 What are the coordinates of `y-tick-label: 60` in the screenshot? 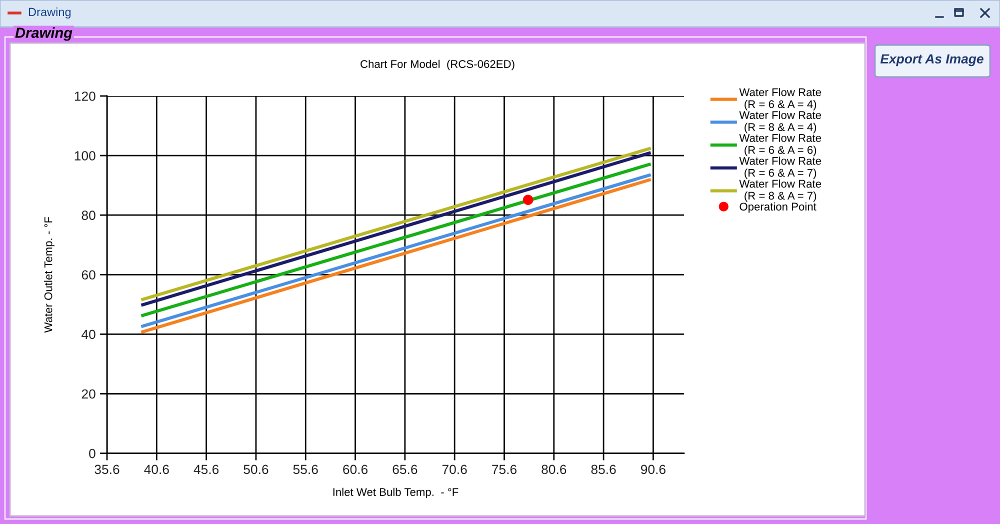 It's located at (89, 275).